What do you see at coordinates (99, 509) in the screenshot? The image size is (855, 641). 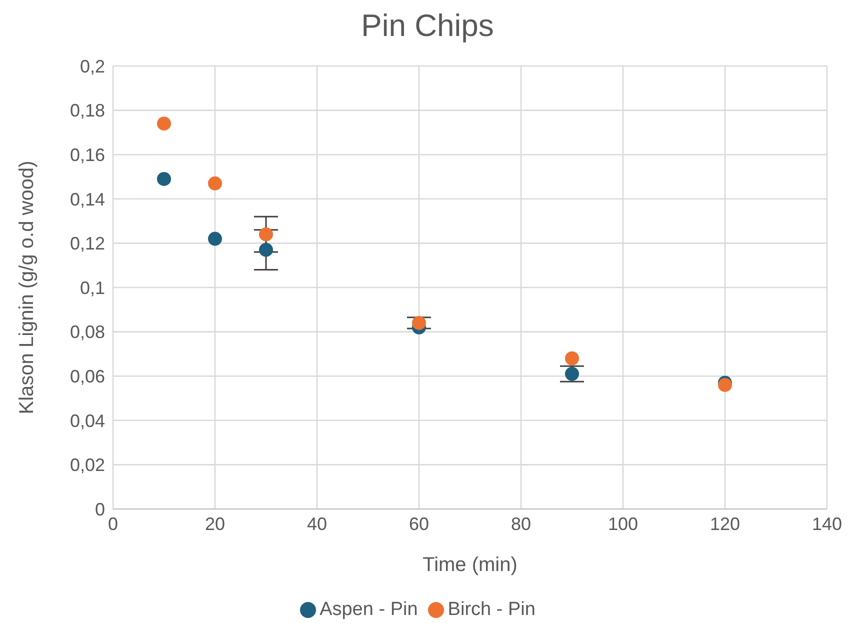 I see `y-tick-label: 0` at bounding box center [99, 509].